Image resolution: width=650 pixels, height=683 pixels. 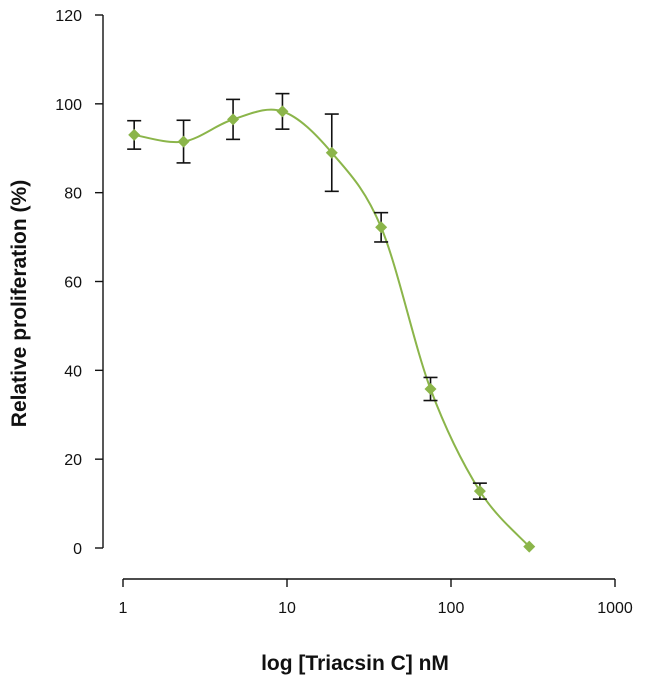 What do you see at coordinates (68, 16) in the screenshot?
I see `y-tick-label: 120` at bounding box center [68, 16].